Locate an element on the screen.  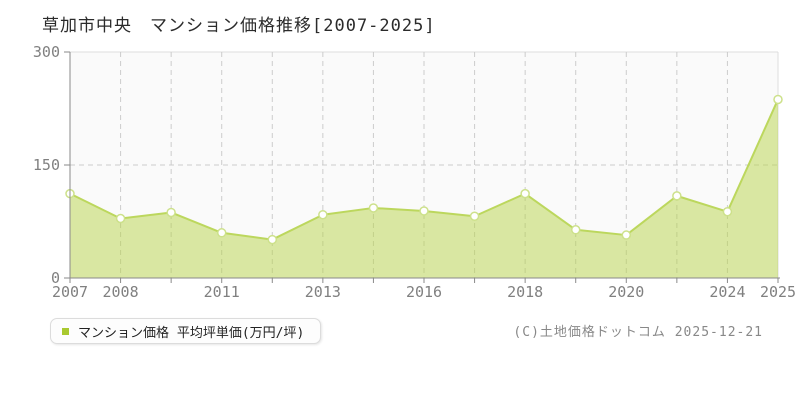
x-tick-label: 2024 is located at coordinates (727, 292).